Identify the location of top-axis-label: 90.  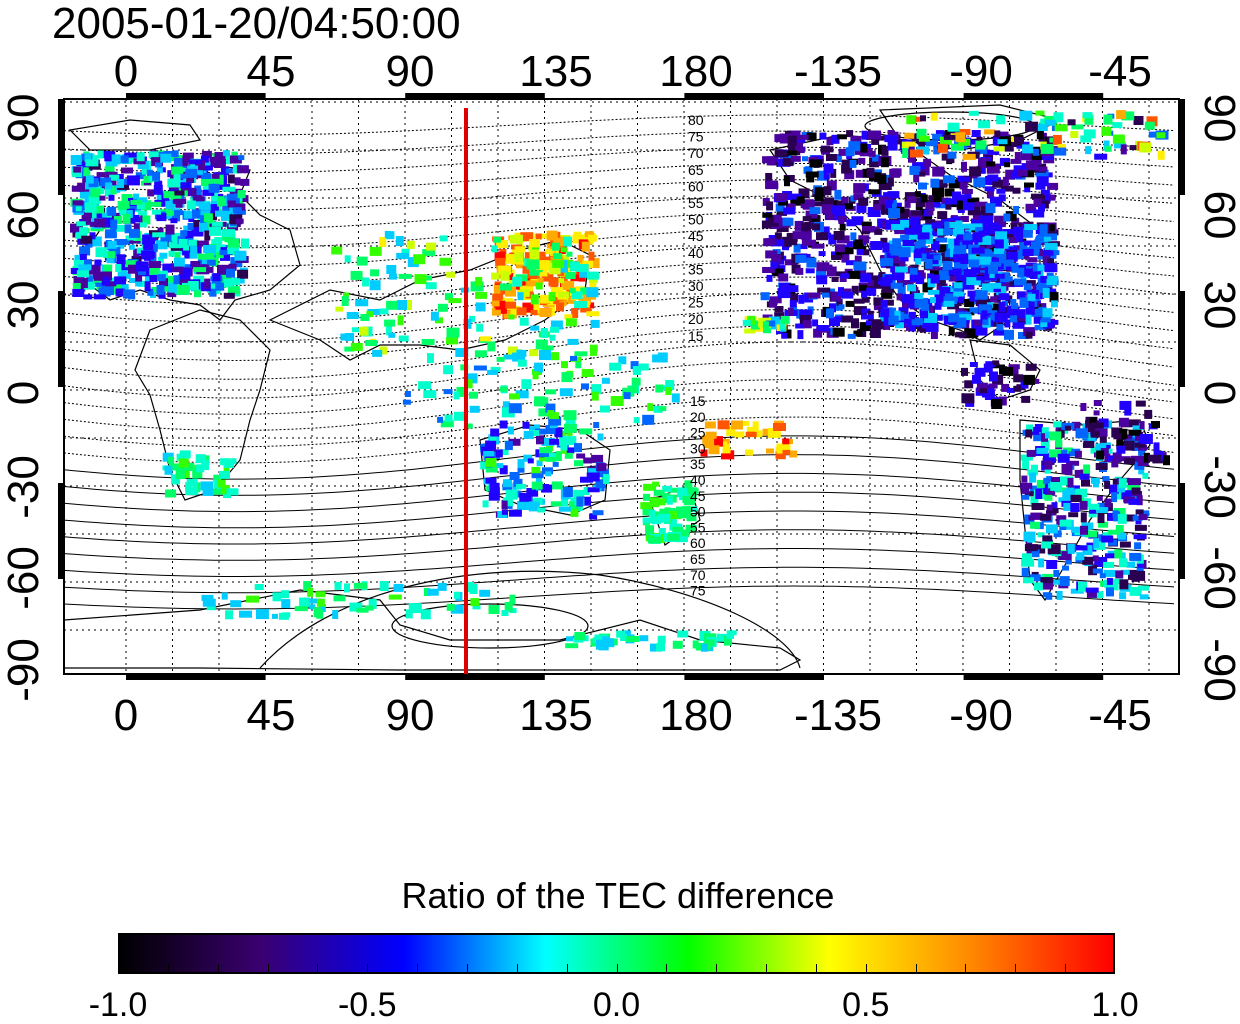
(410, 71).